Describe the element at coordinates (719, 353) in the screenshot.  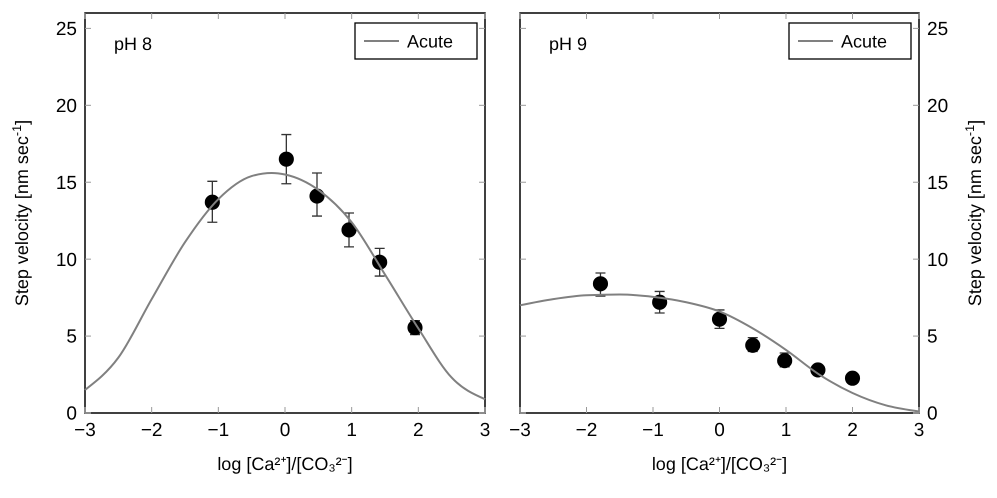
I see `line-series` at that location.